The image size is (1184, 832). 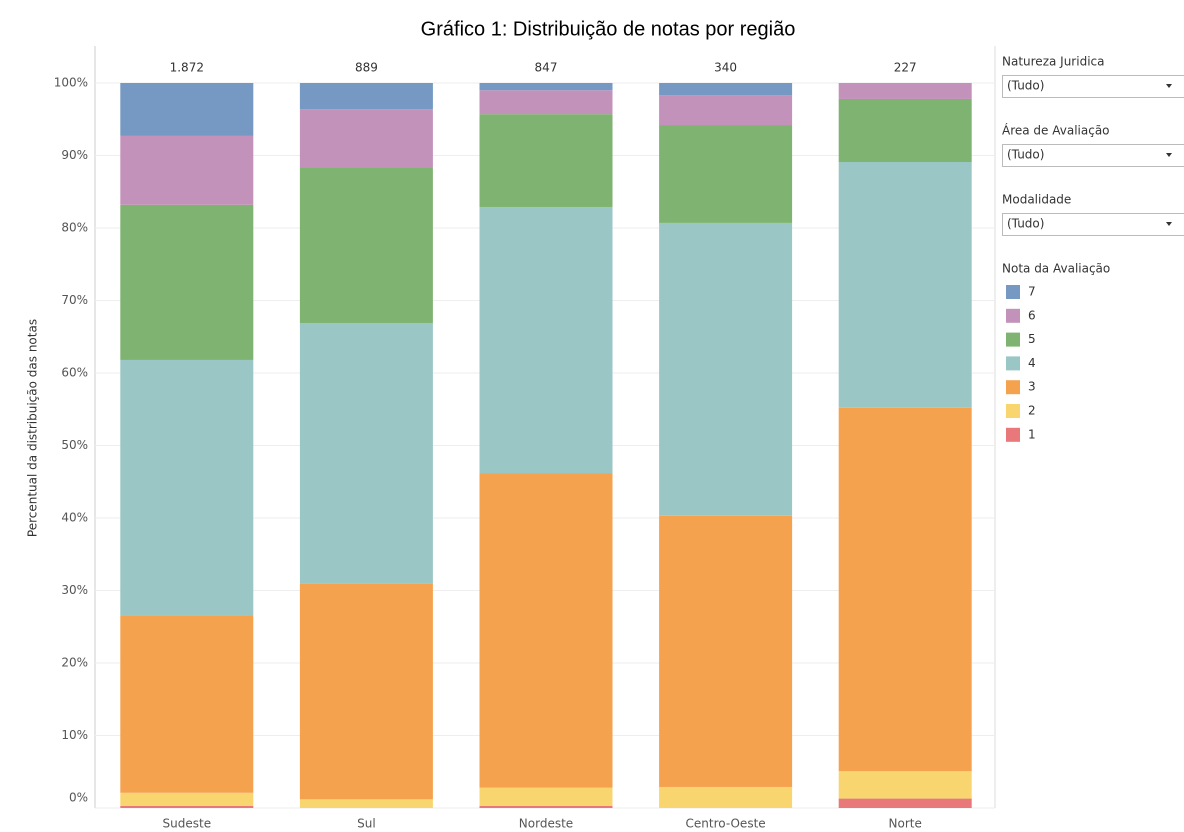 What do you see at coordinates (74, 590) in the screenshot?
I see `y-tick-label: 30%` at bounding box center [74, 590].